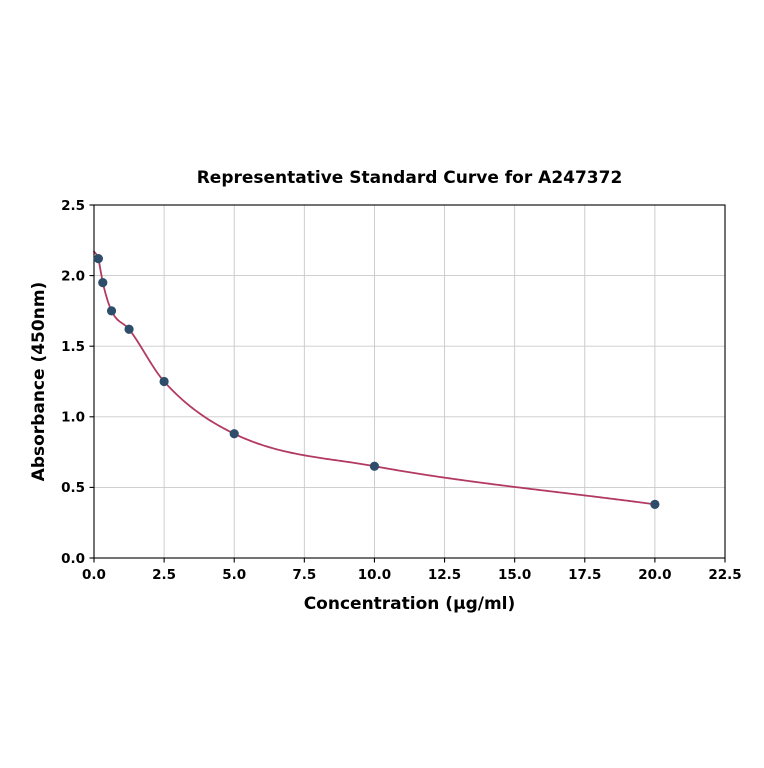 The image size is (764, 768). I want to click on x-tick-label: 17.5, so click(584, 575).